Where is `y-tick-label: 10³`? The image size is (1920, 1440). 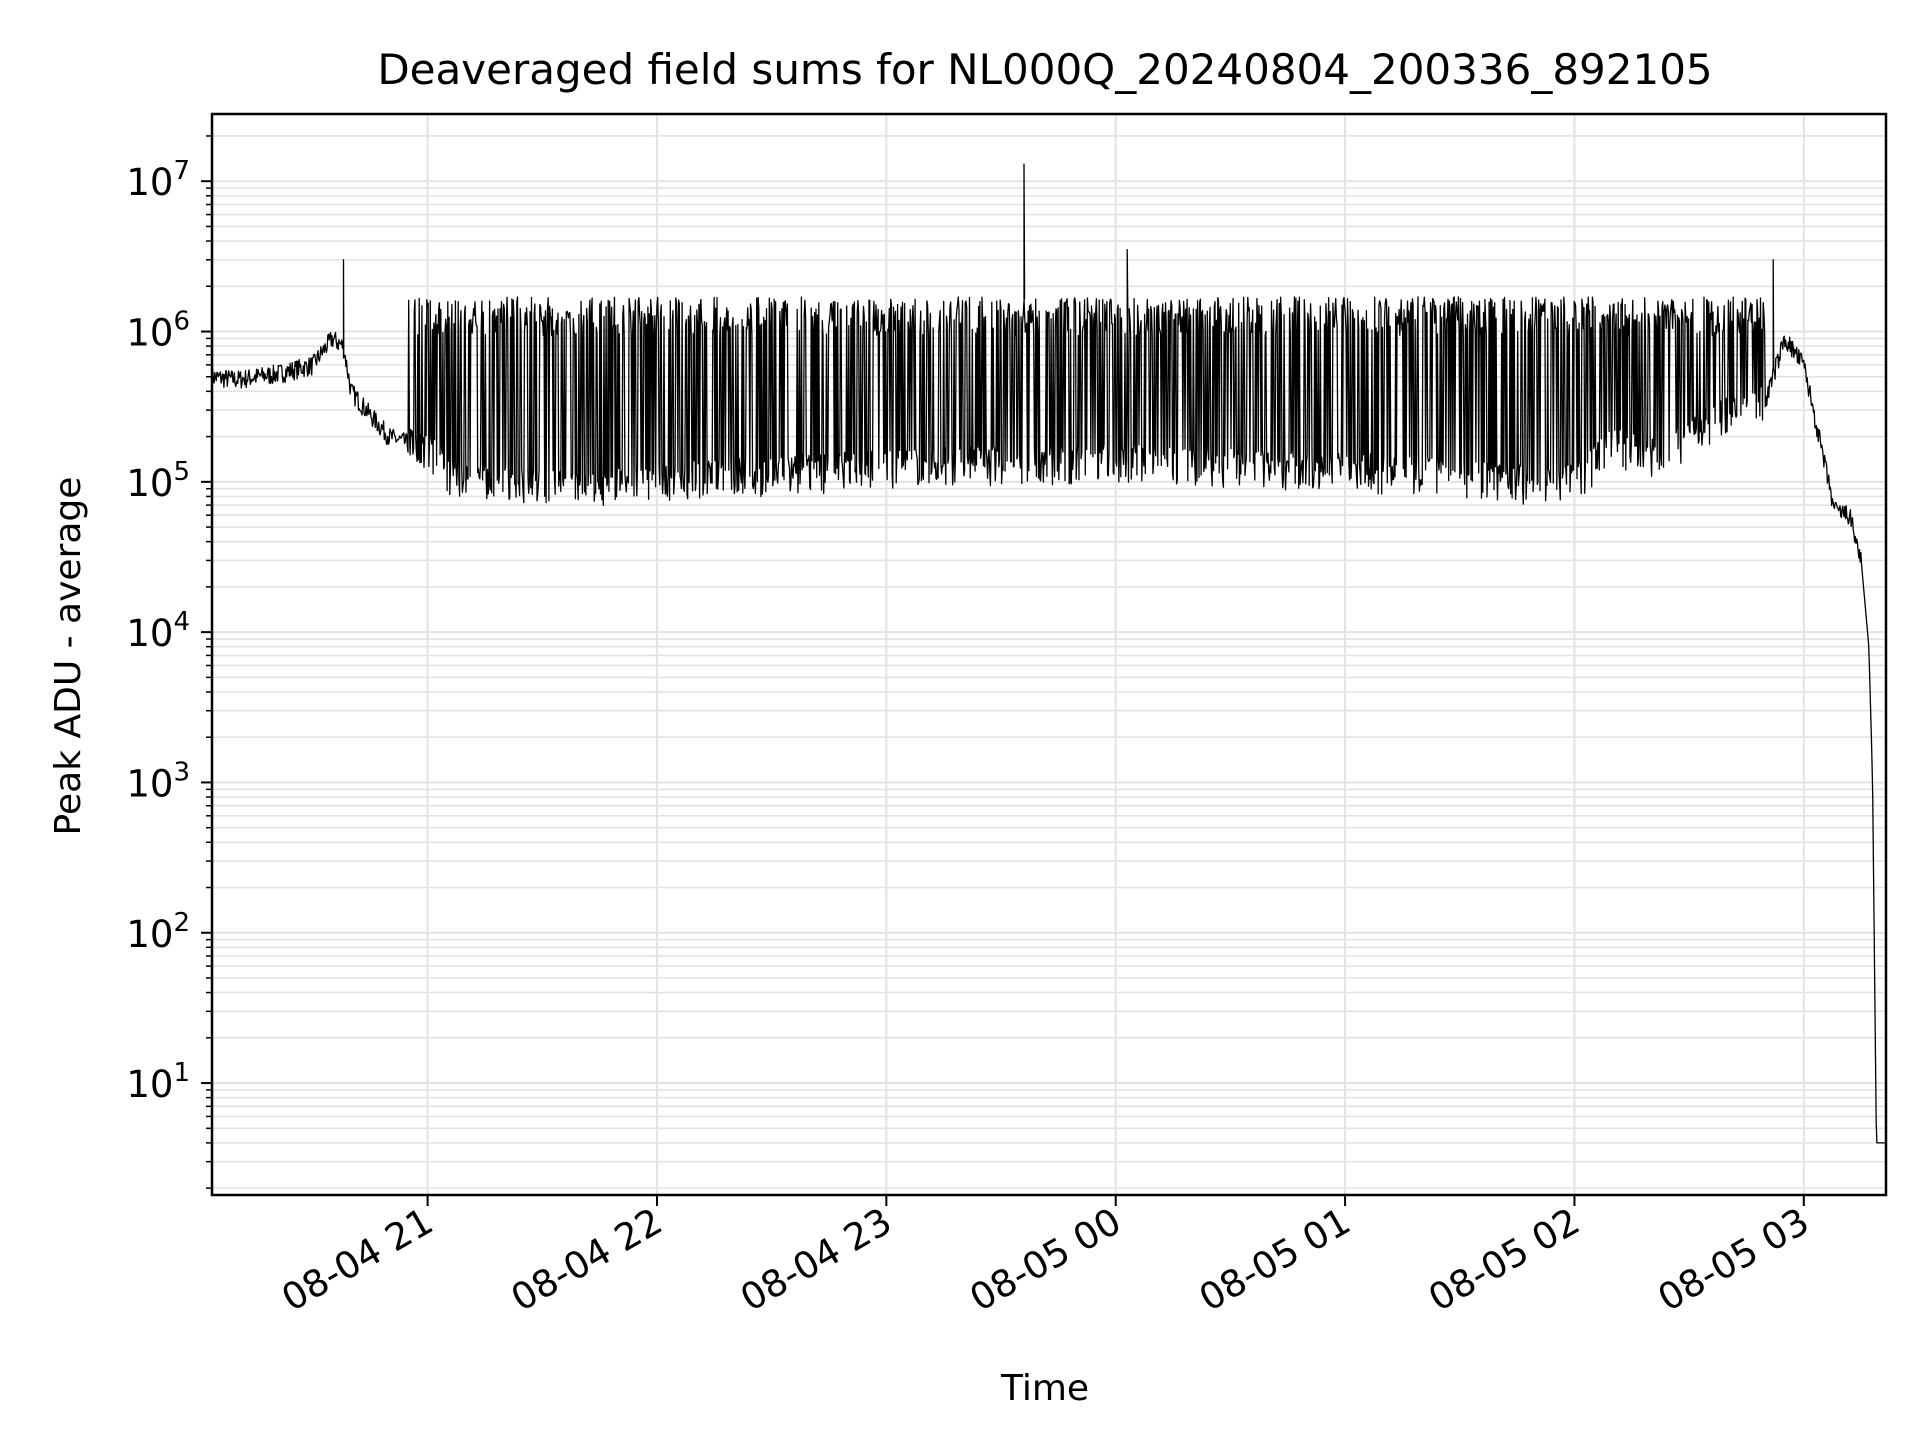
y-tick-label: 10³ is located at coordinates (158, 781).